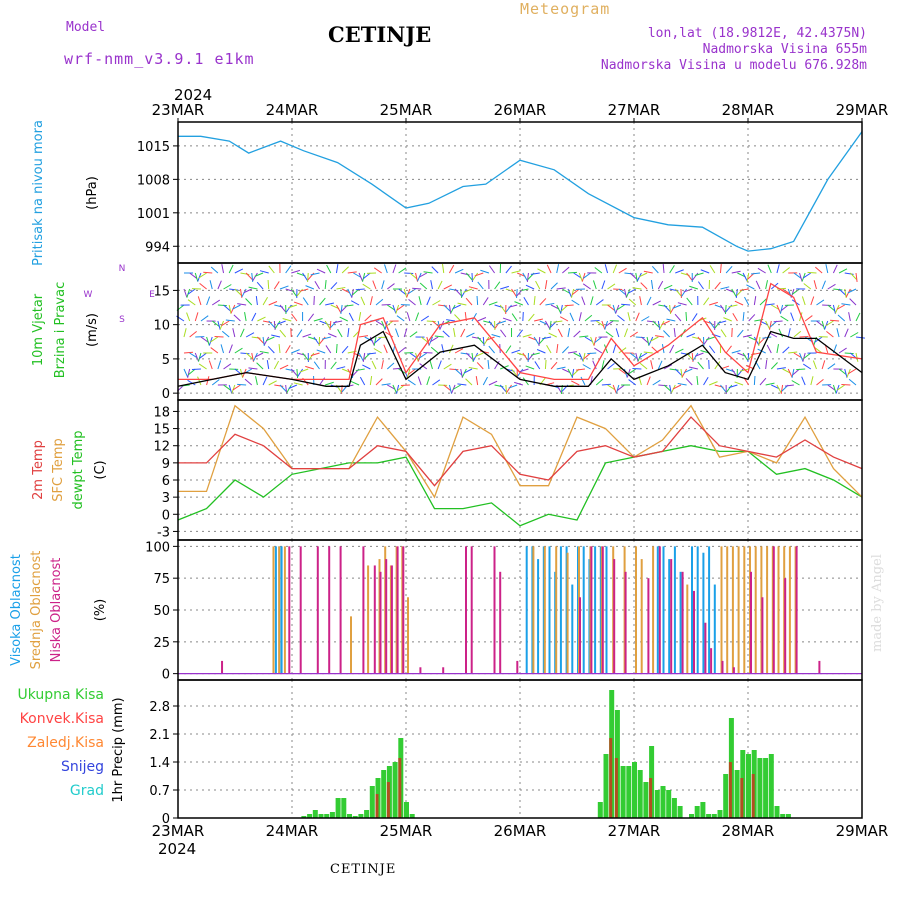 The height and width of the screenshot is (900, 900). What do you see at coordinates (671, 616) in the screenshot?
I see `cloud-low-bar` at bounding box center [671, 616].